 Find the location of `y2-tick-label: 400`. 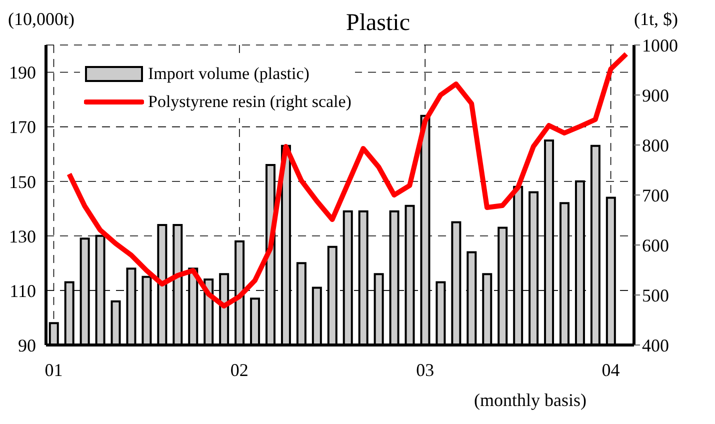

y2-tick-label: 400 is located at coordinates (655, 345).